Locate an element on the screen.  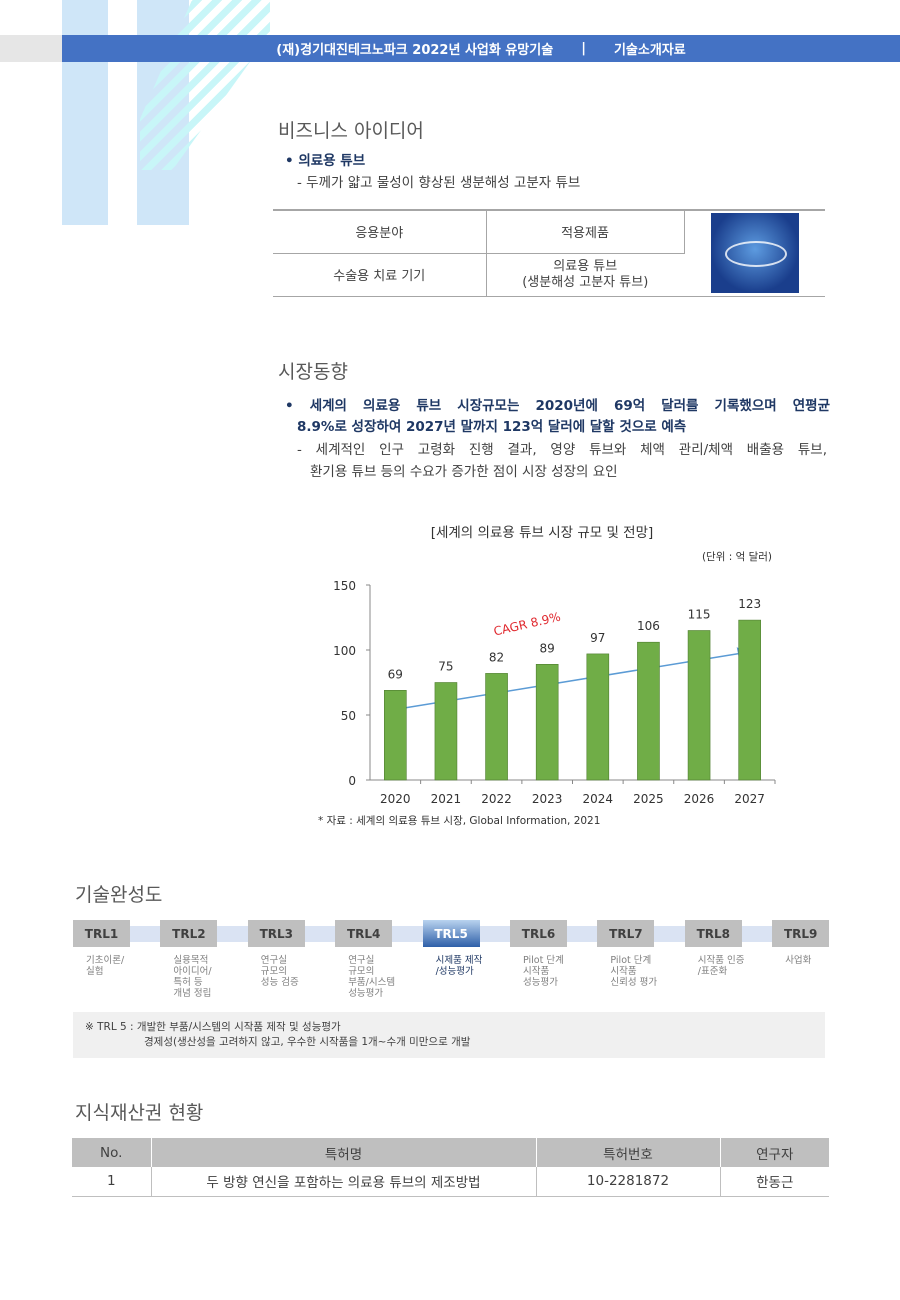
data-label: 106 is located at coordinates (648, 626).